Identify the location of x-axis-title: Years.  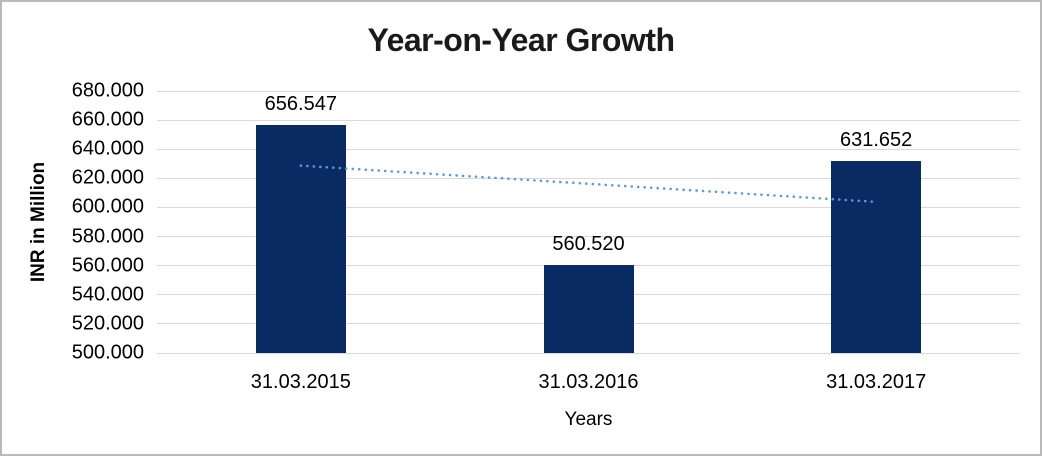
(588, 419).